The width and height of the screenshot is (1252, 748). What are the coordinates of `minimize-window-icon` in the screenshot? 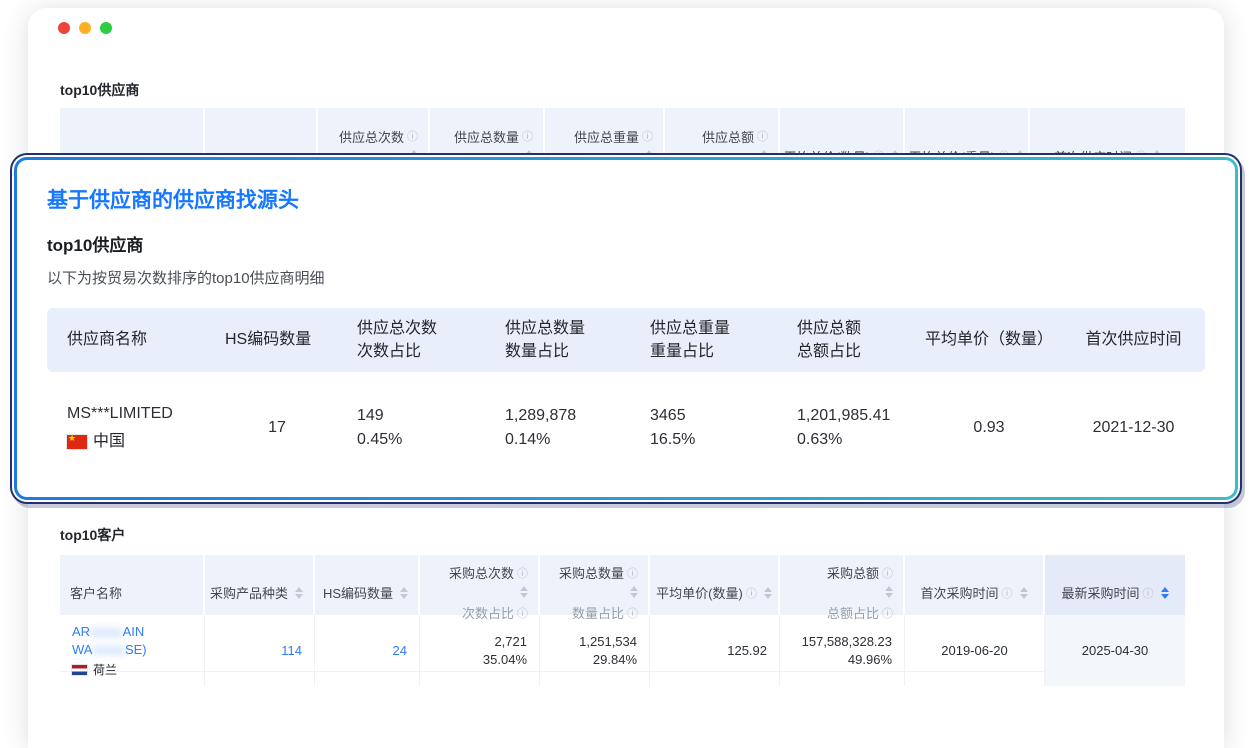 It's located at (85, 28).